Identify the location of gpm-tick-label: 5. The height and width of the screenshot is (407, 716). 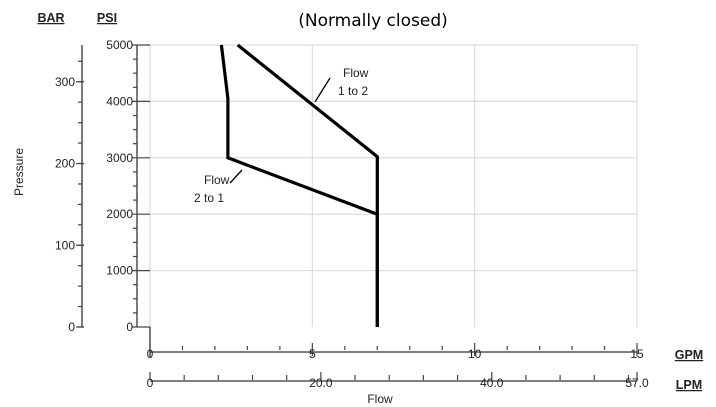
(312, 354).